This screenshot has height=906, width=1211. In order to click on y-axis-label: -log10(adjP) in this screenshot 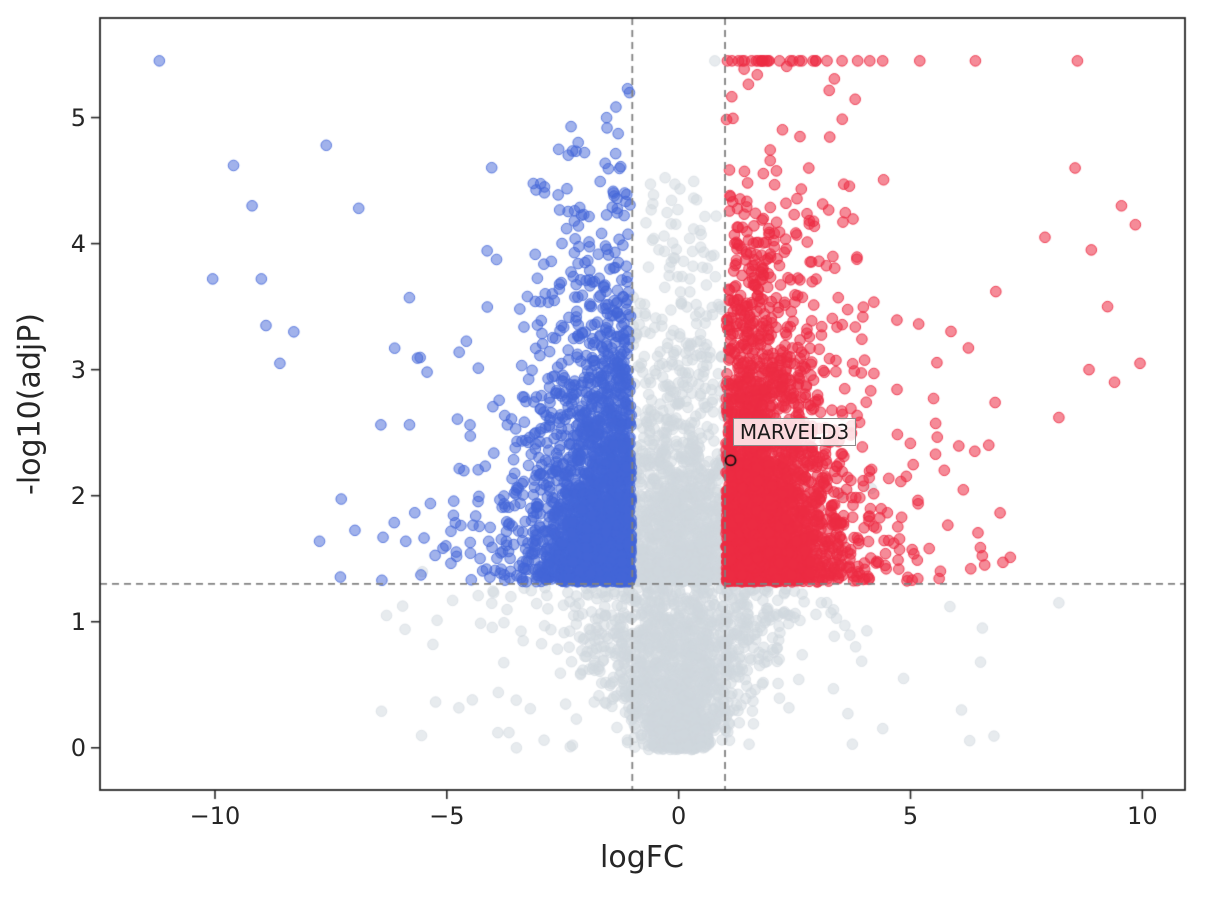, I will do `click(30, 404)`.